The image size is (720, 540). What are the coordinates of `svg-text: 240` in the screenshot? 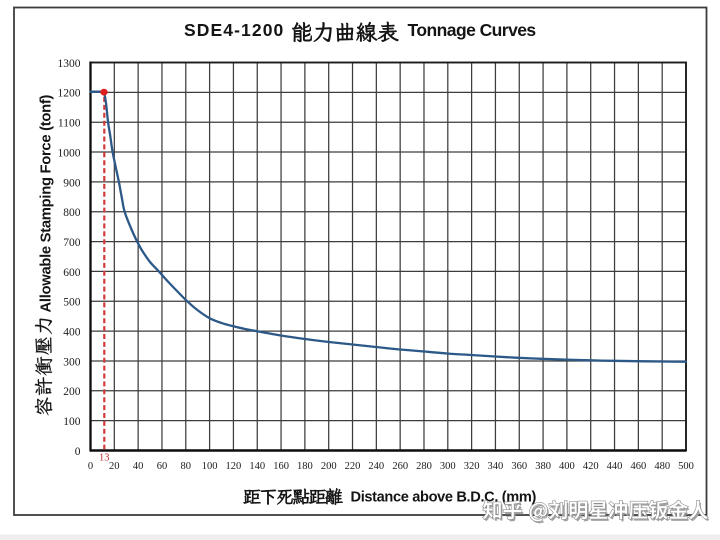 It's located at (376, 466).